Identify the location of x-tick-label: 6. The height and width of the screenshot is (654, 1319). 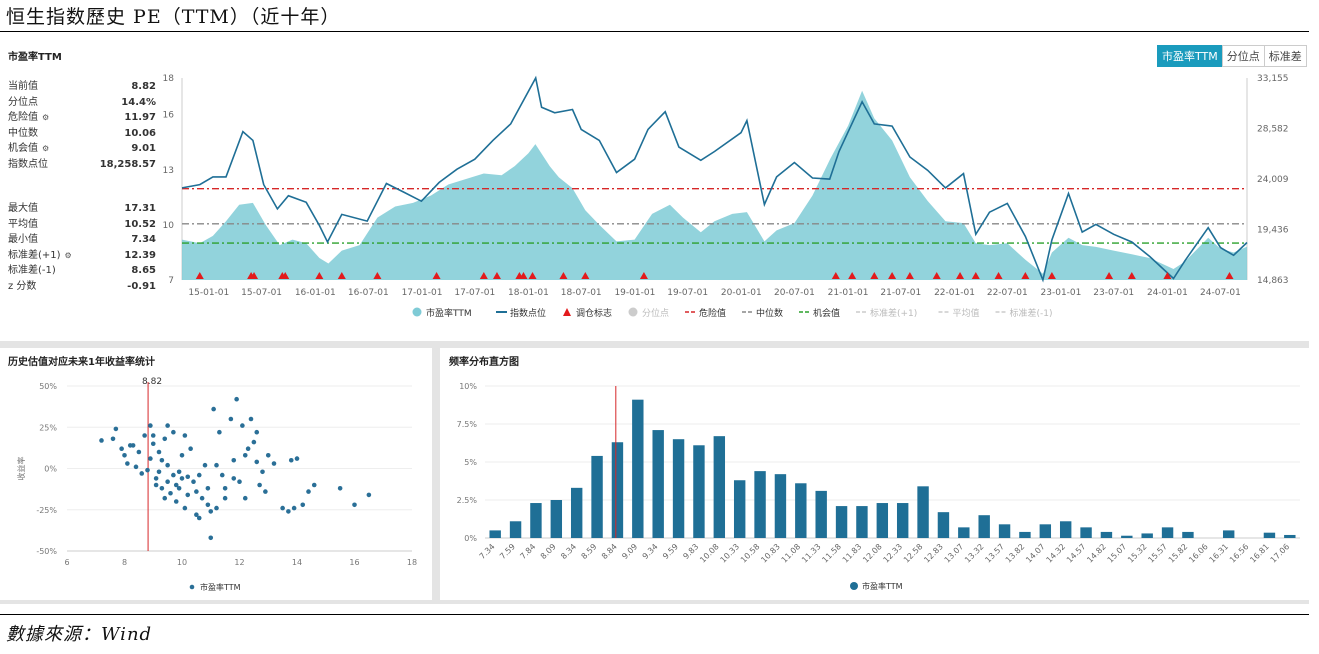
(66, 562).